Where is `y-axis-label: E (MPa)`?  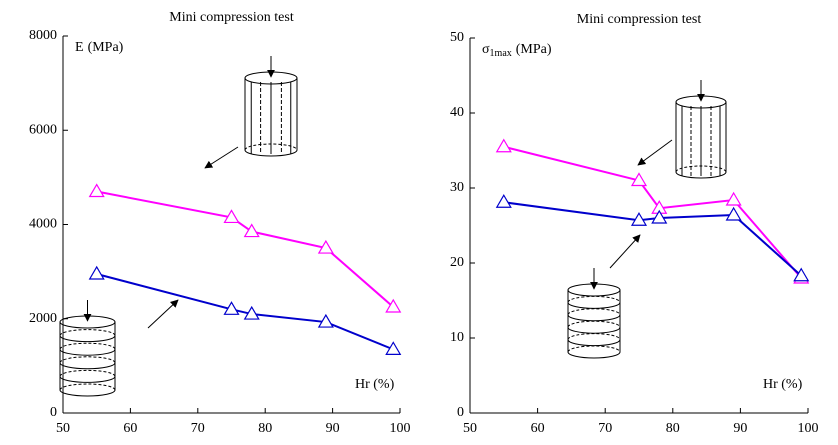 y-axis-label: E (MPa) is located at coordinates (99, 47).